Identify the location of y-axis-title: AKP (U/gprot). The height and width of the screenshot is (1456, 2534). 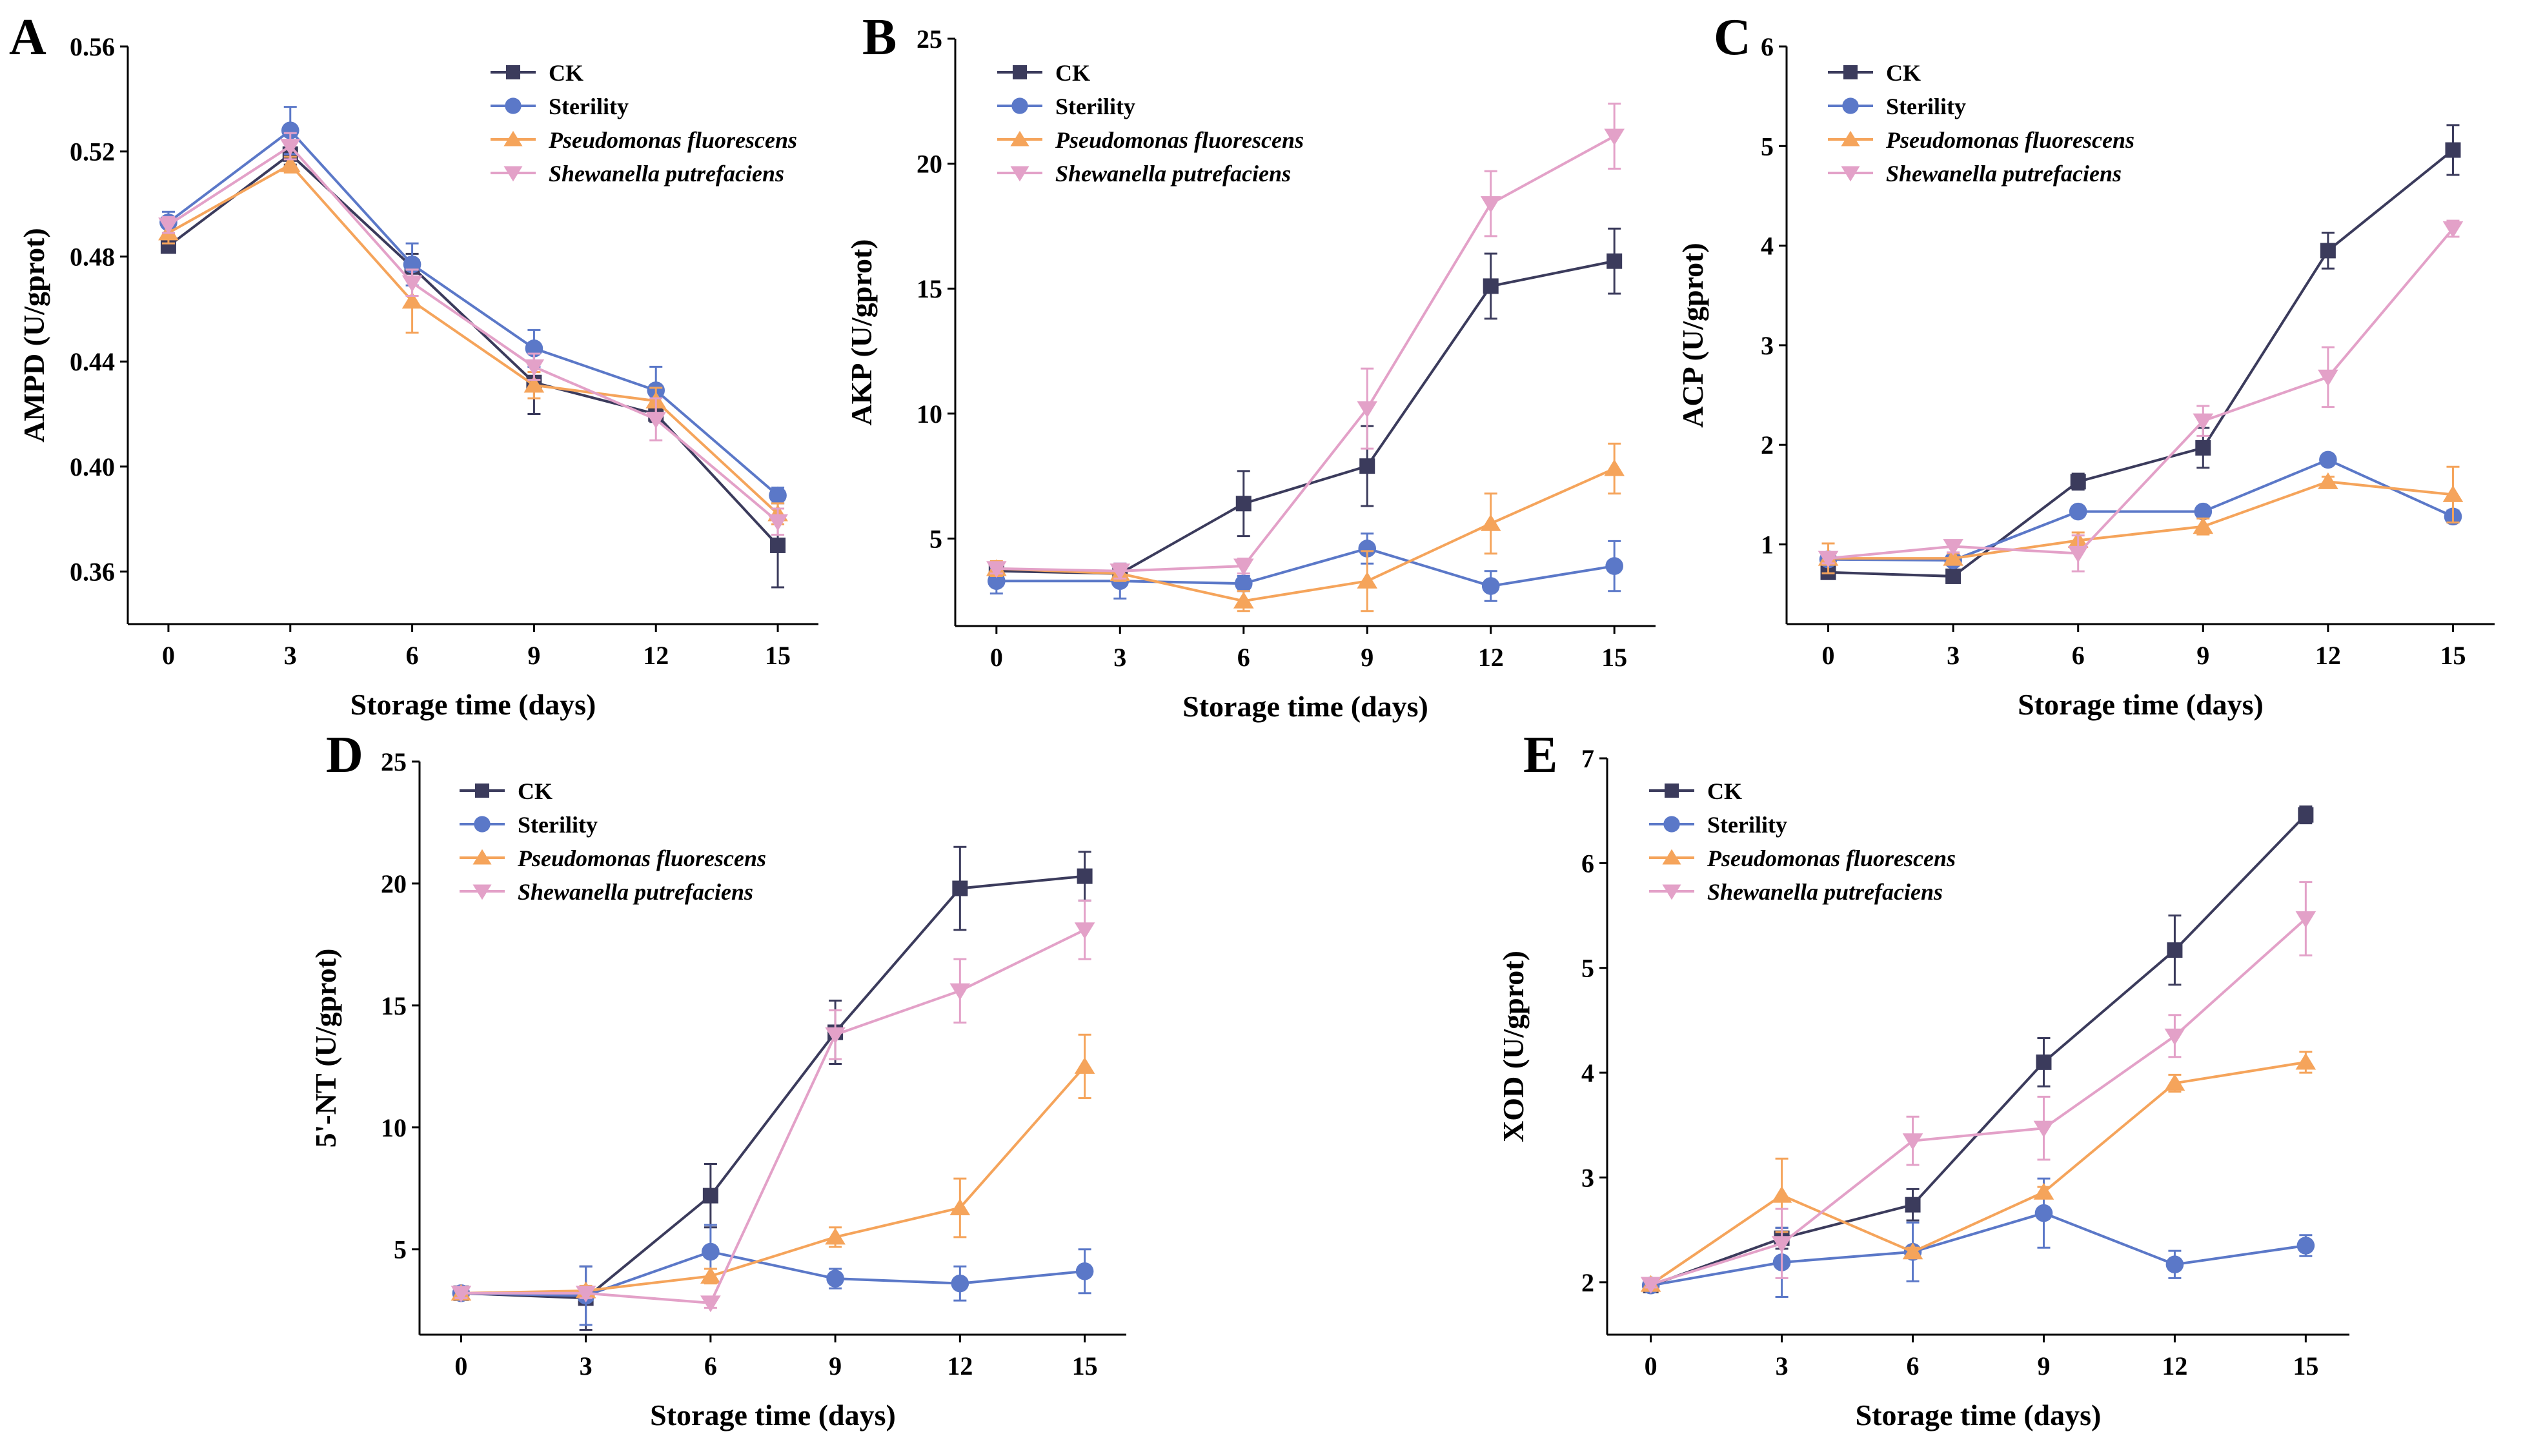
(861, 332).